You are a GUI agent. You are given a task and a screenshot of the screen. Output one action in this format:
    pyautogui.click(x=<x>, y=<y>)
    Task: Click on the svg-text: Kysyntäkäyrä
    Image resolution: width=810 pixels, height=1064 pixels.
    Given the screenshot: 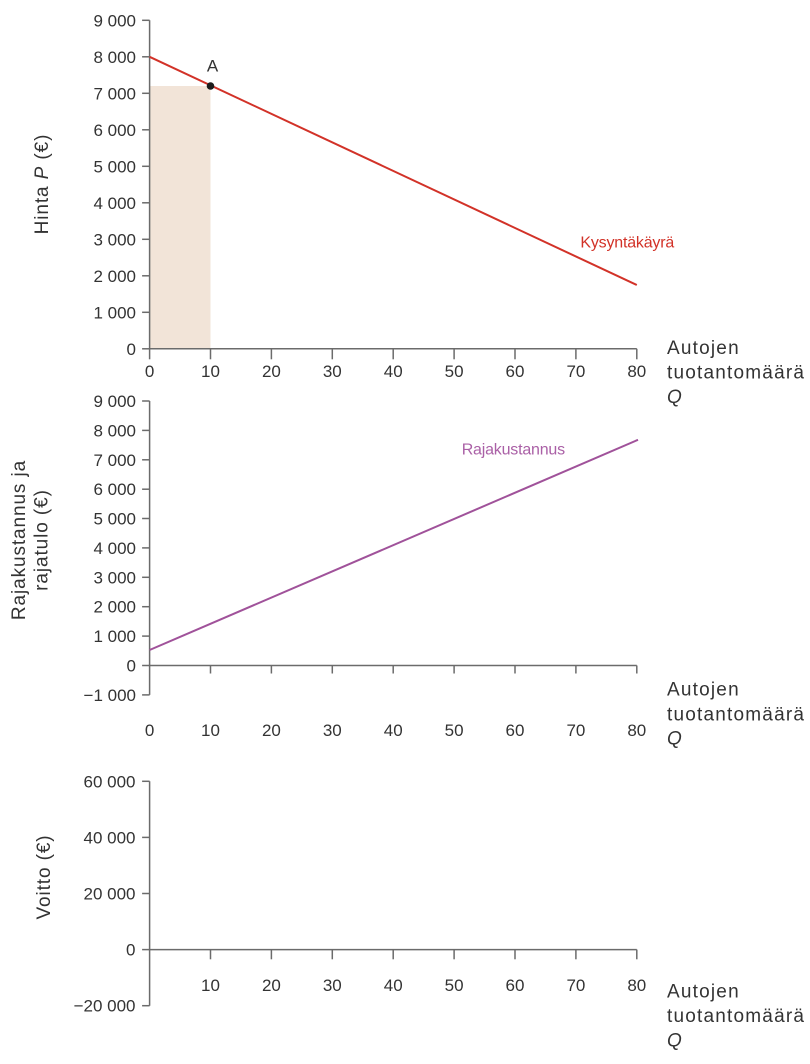 What is the action you would take?
    pyautogui.click(x=627, y=243)
    